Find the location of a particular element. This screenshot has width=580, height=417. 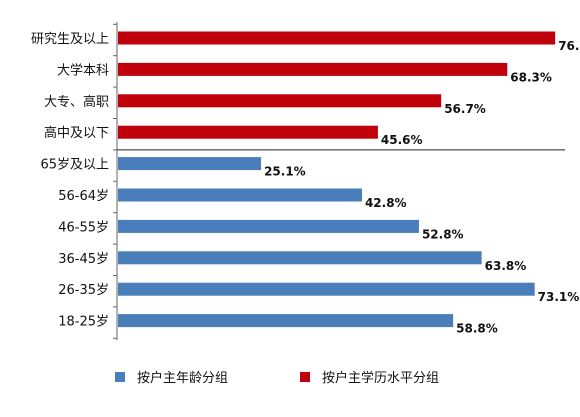

chart-legend: 按户主年龄分组 按户主学历水平分组 is located at coordinates (277, 378).